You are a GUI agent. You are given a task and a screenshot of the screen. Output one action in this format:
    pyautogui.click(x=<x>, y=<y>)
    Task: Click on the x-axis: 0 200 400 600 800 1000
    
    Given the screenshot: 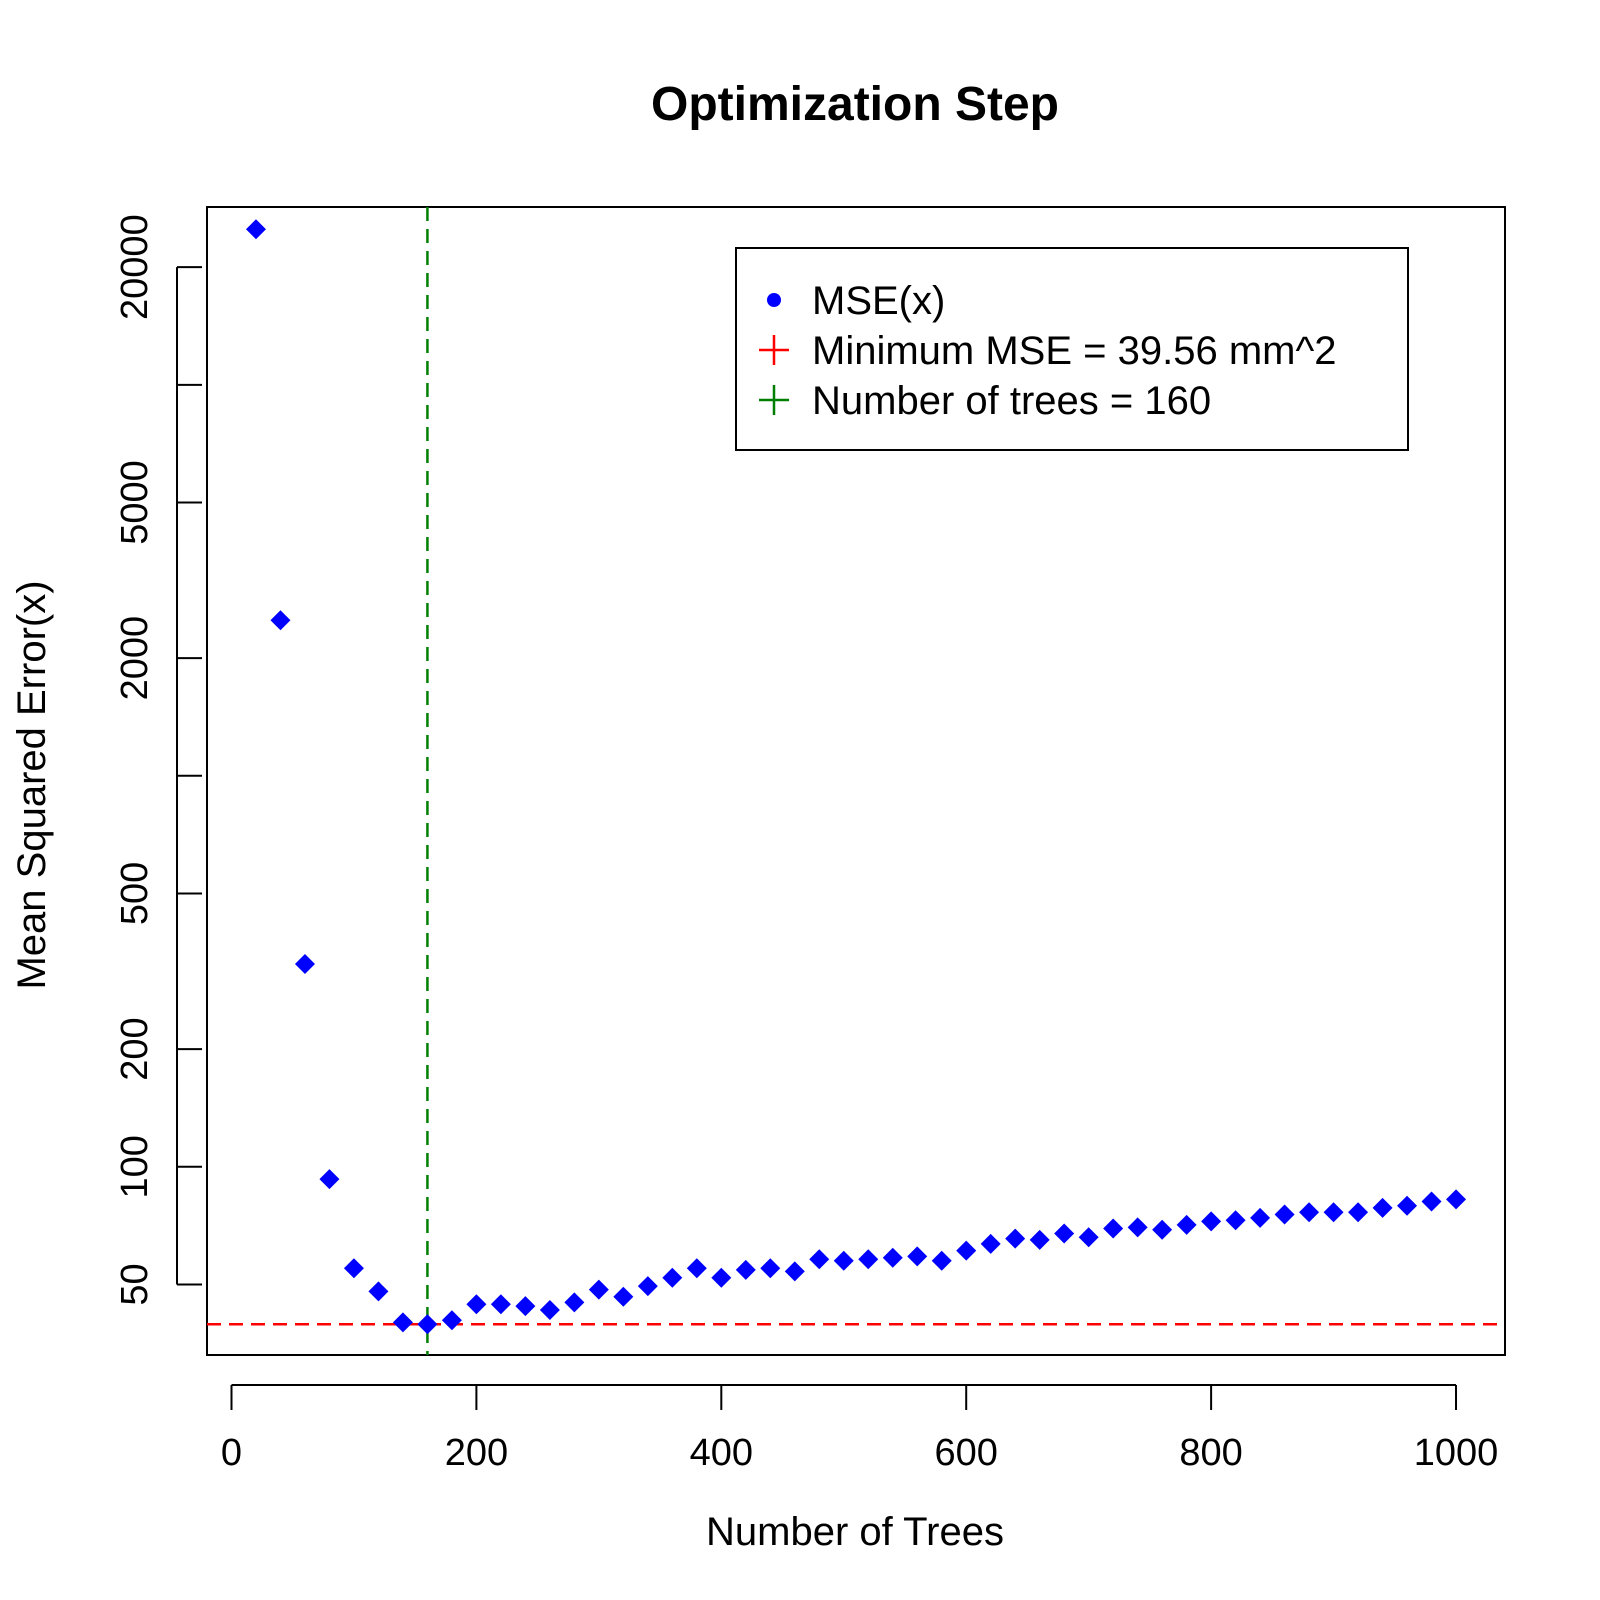 What is the action you would take?
    pyautogui.click(x=860, y=1429)
    